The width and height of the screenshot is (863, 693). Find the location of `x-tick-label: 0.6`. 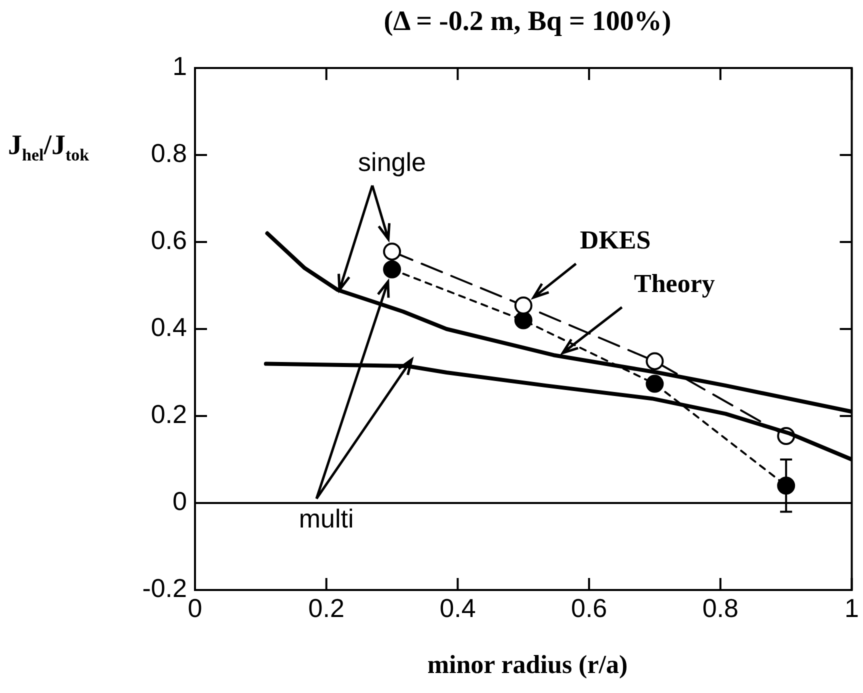

x-tick-label: 0.6 is located at coordinates (589, 607).